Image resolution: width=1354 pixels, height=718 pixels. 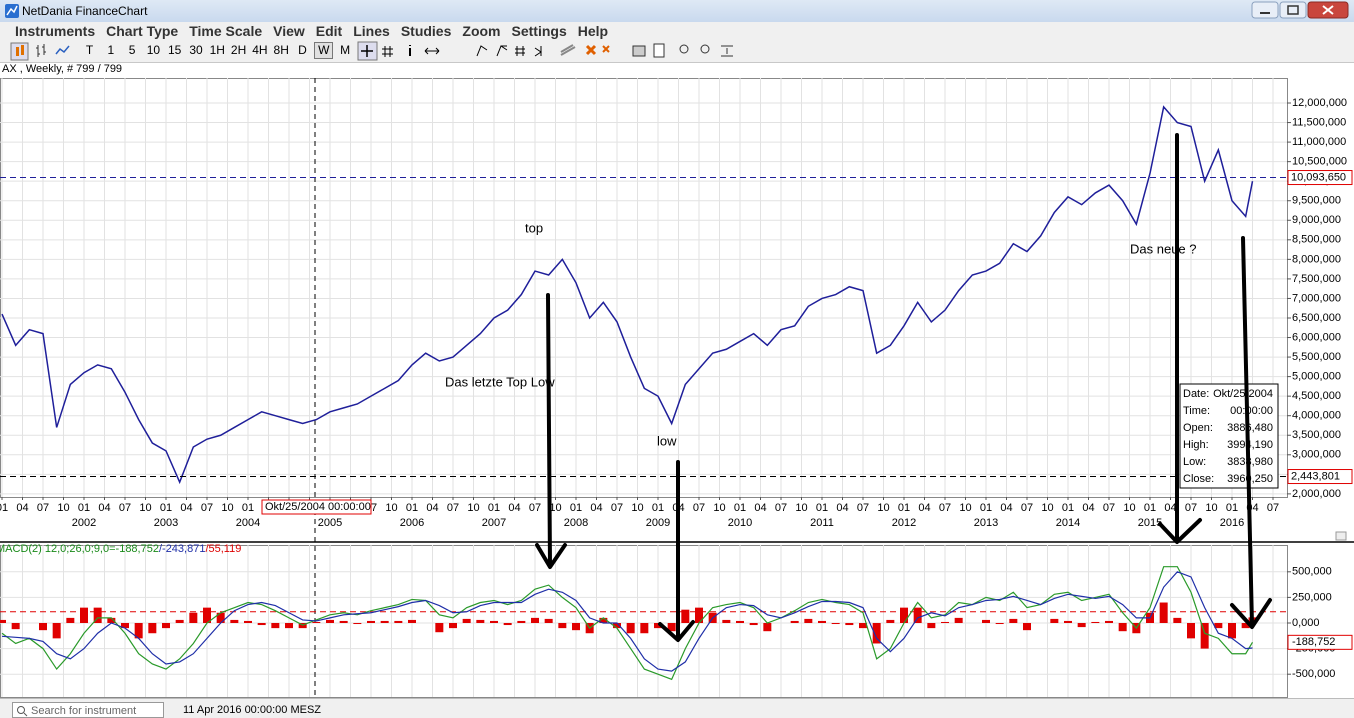 What do you see at coordinates (1316, 357) in the screenshot?
I see `y-tick-label: 5,500,000` at bounding box center [1316, 357].